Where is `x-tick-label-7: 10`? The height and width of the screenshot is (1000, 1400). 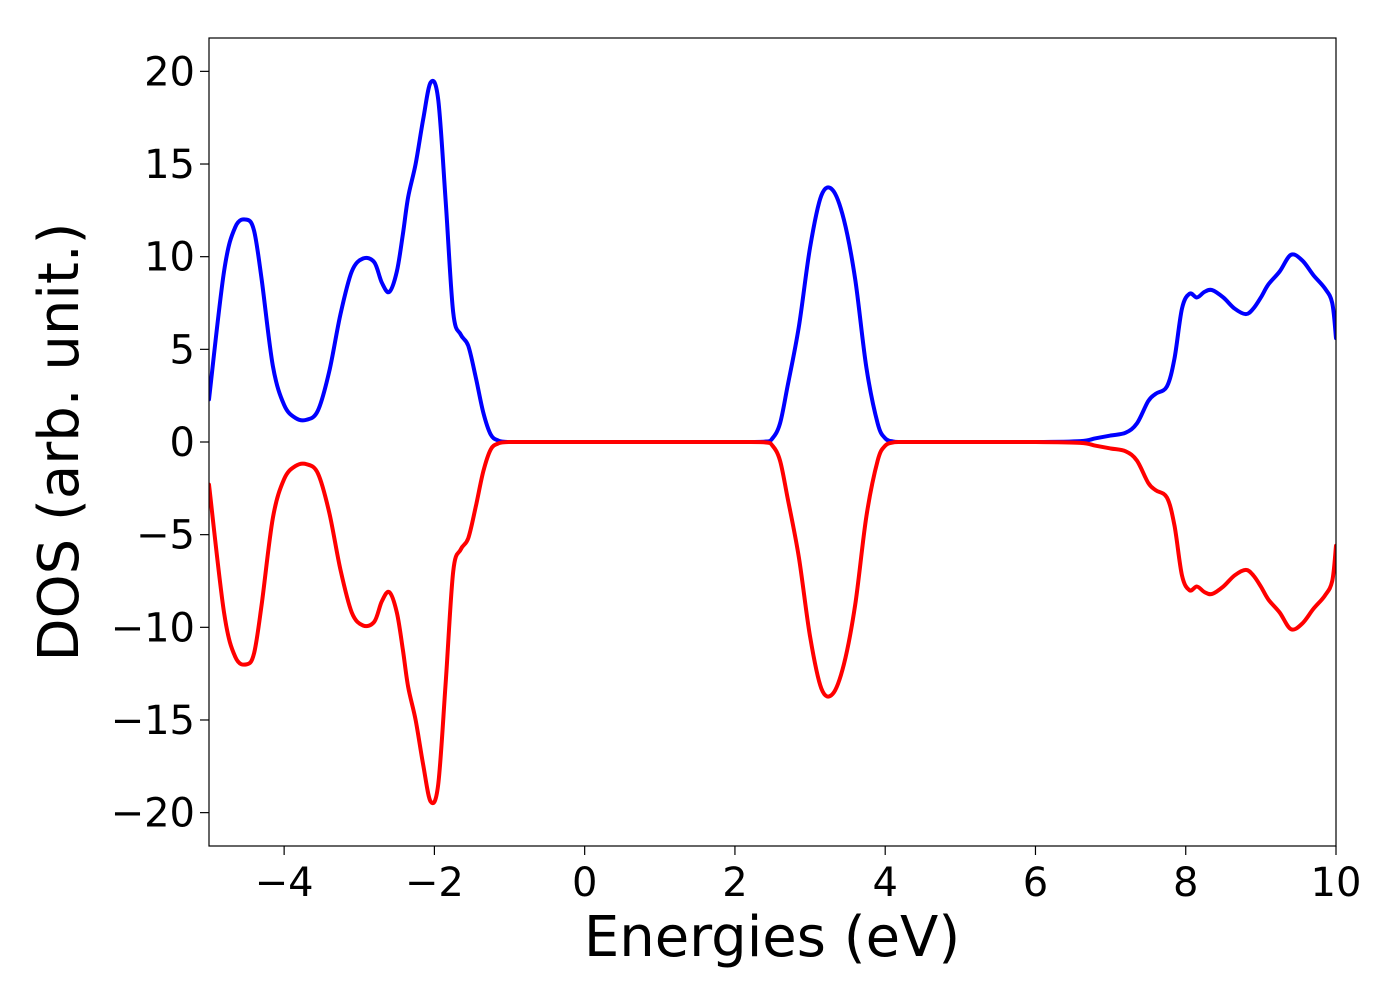
x-tick-label-7: 10 is located at coordinates (1336, 883).